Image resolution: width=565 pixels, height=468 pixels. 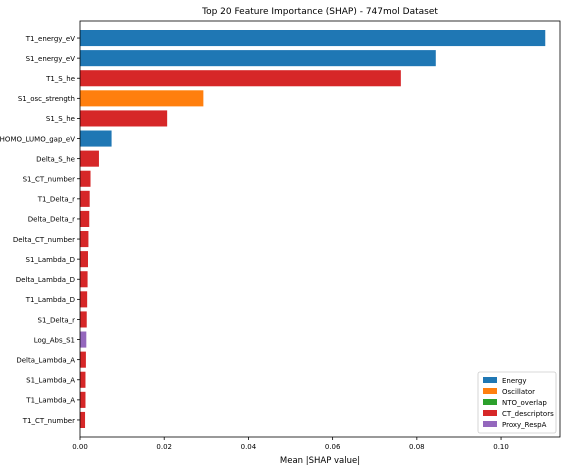 I want to click on bar-S1_energy_eV, so click(x=258, y=58).